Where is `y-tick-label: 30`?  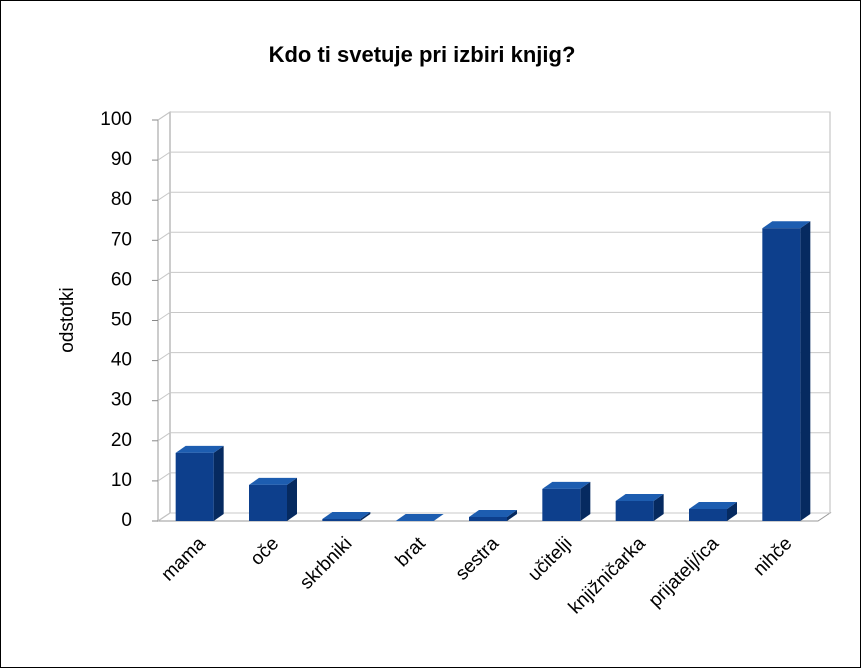 y-tick-label: 30 is located at coordinates (121, 400).